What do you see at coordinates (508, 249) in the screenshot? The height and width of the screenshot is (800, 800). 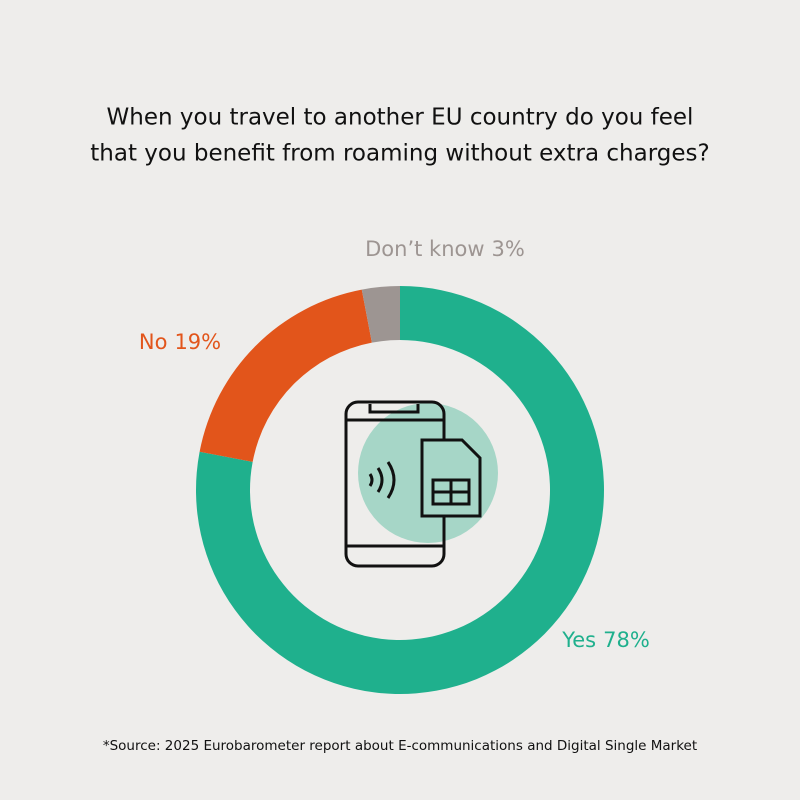 I see `slice-value-label: 3%` at bounding box center [508, 249].